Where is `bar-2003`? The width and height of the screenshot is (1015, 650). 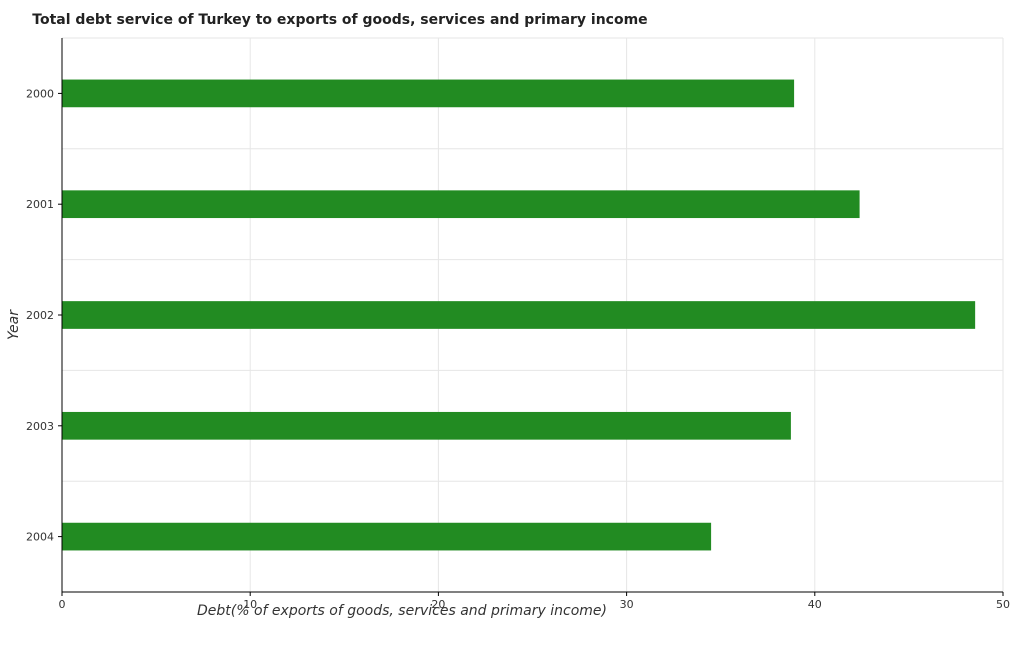
bar-2003 is located at coordinates (426, 425).